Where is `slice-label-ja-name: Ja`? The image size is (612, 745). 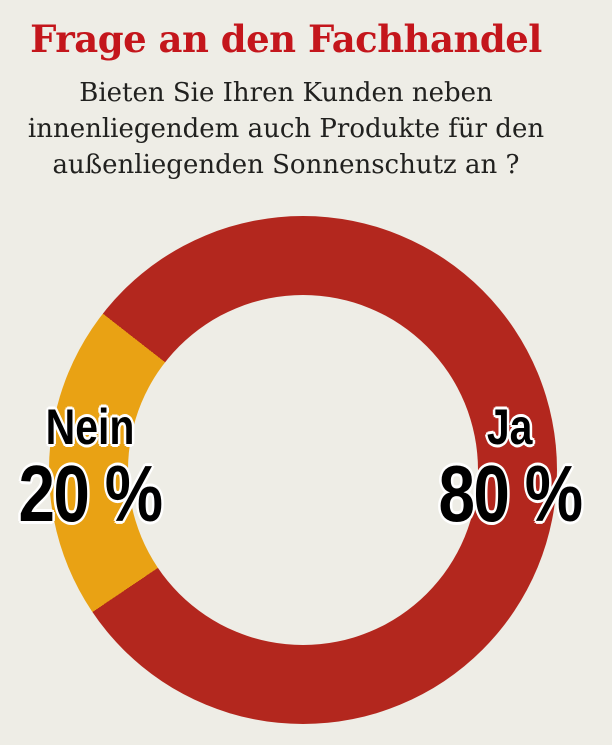 slice-label-ja-name: Ja is located at coordinates (510, 427).